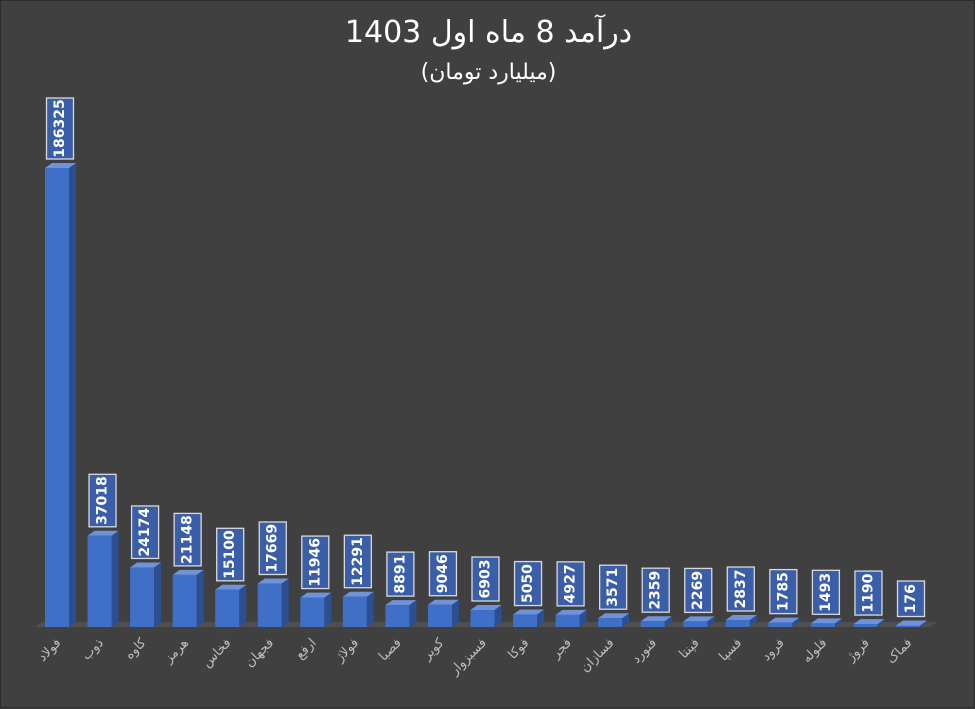 This screenshot has width=975, height=709. Describe the element at coordinates (488, 32) in the screenshot. I see `chart-title: درآمد 8 ماه اول 1403` at that location.